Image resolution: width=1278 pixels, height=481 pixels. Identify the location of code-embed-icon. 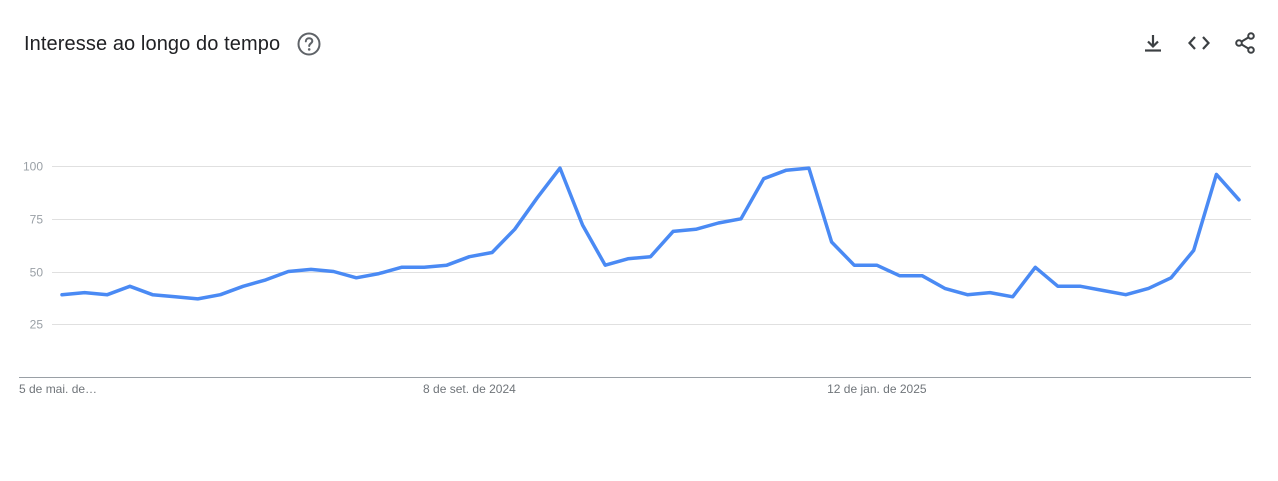
(1199, 43).